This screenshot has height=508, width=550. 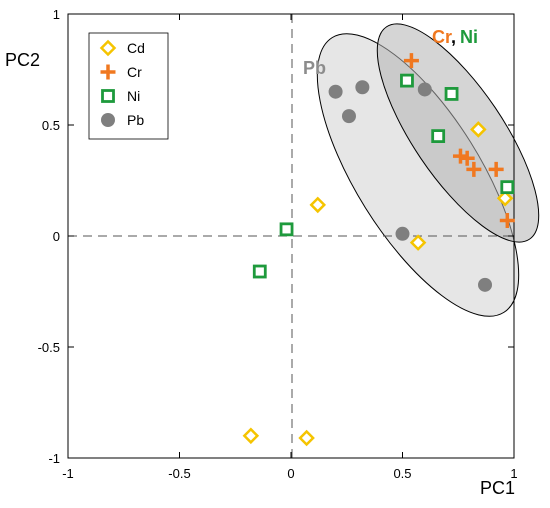 I want to click on legend: Cd Cr Ni Pb, so click(x=128, y=86).